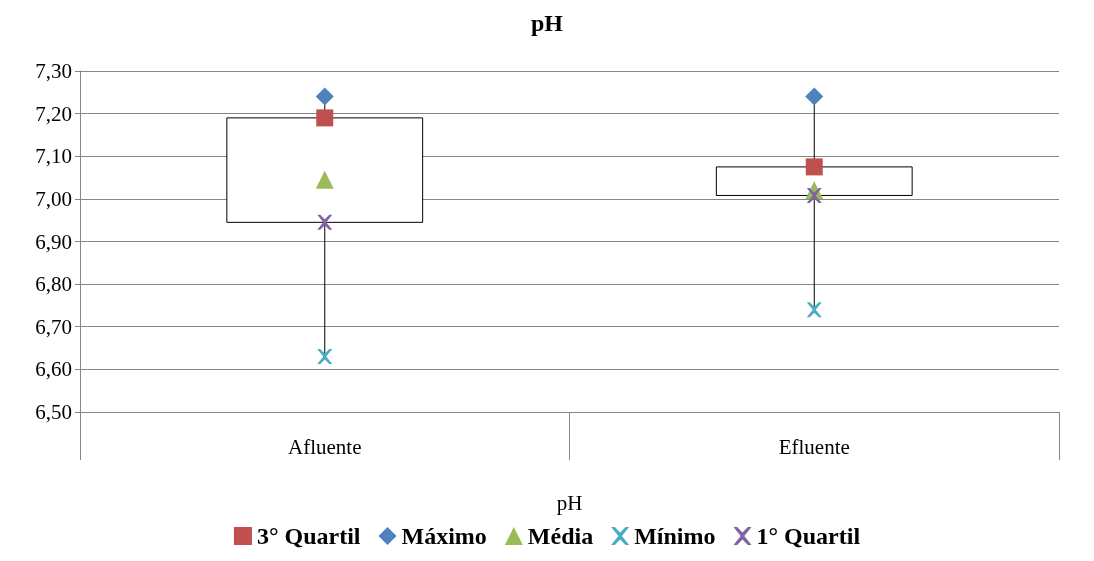 The height and width of the screenshot is (561, 1094). I want to click on y-tick-label: 6,60, so click(53, 369).